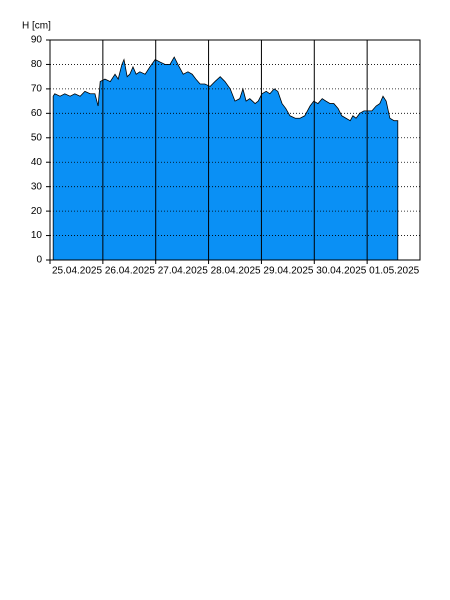  Describe the element at coordinates (341, 271) in the screenshot. I see `x-tick-label: 30.04.2025` at that location.